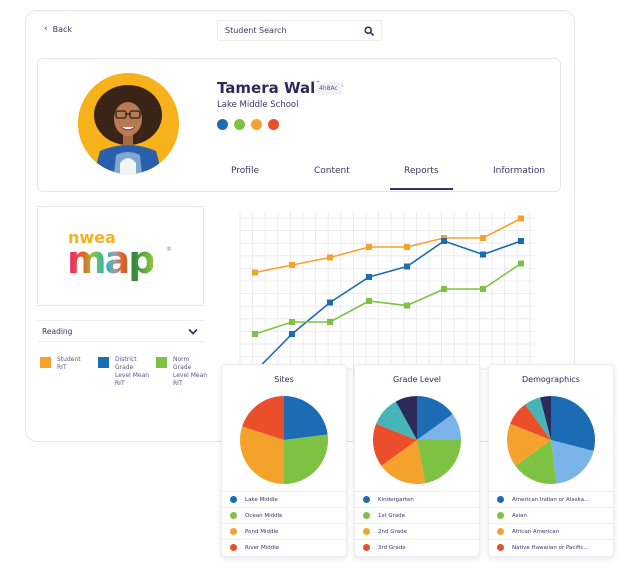 The width and height of the screenshot is (627, 570). Describe the element at coordinates (369, 30) in the screenshot. I see `search-icon` at that location.